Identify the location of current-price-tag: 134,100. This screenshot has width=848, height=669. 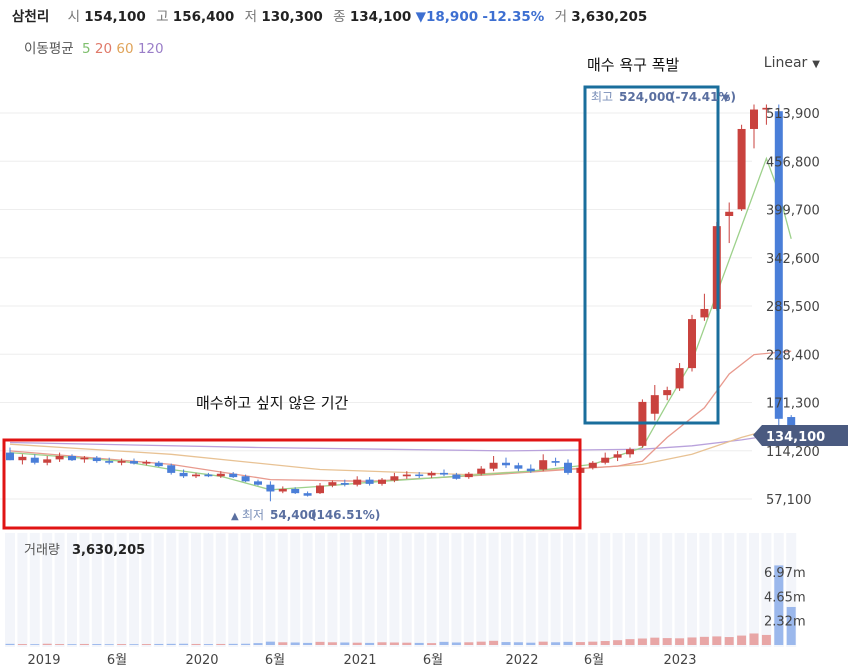
(800, 435).